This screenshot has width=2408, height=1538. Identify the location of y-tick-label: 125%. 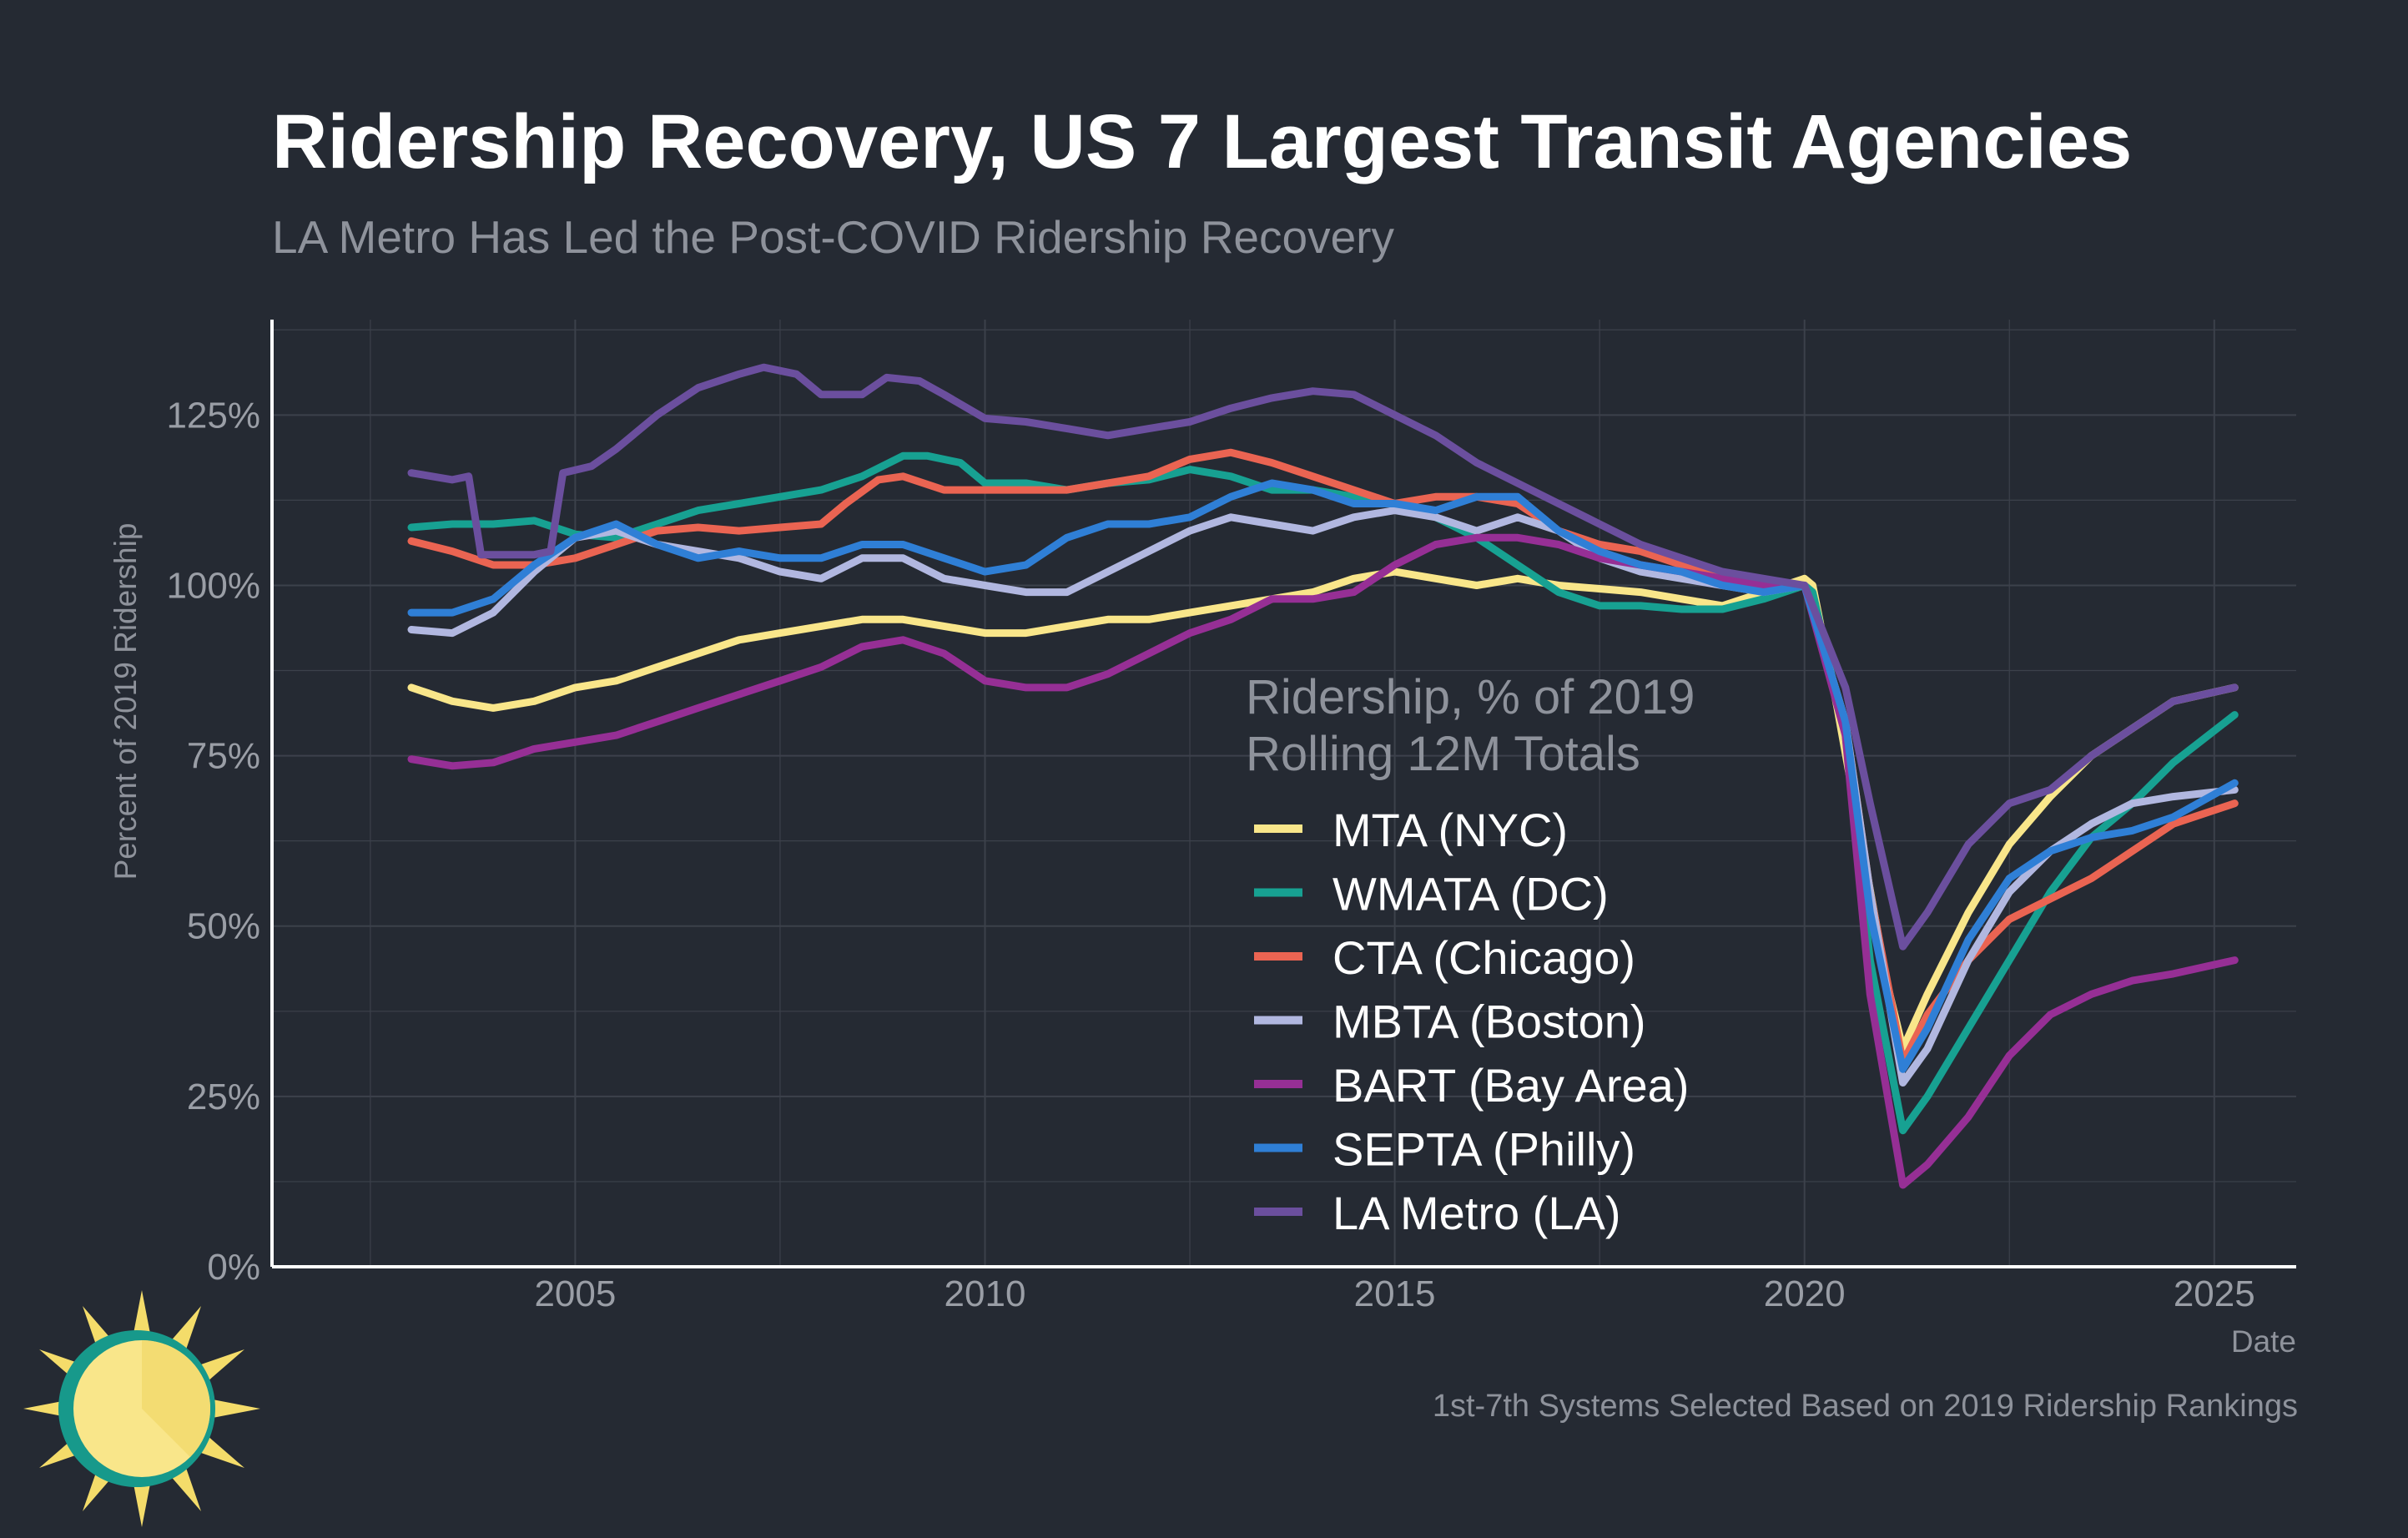
(213, 415).